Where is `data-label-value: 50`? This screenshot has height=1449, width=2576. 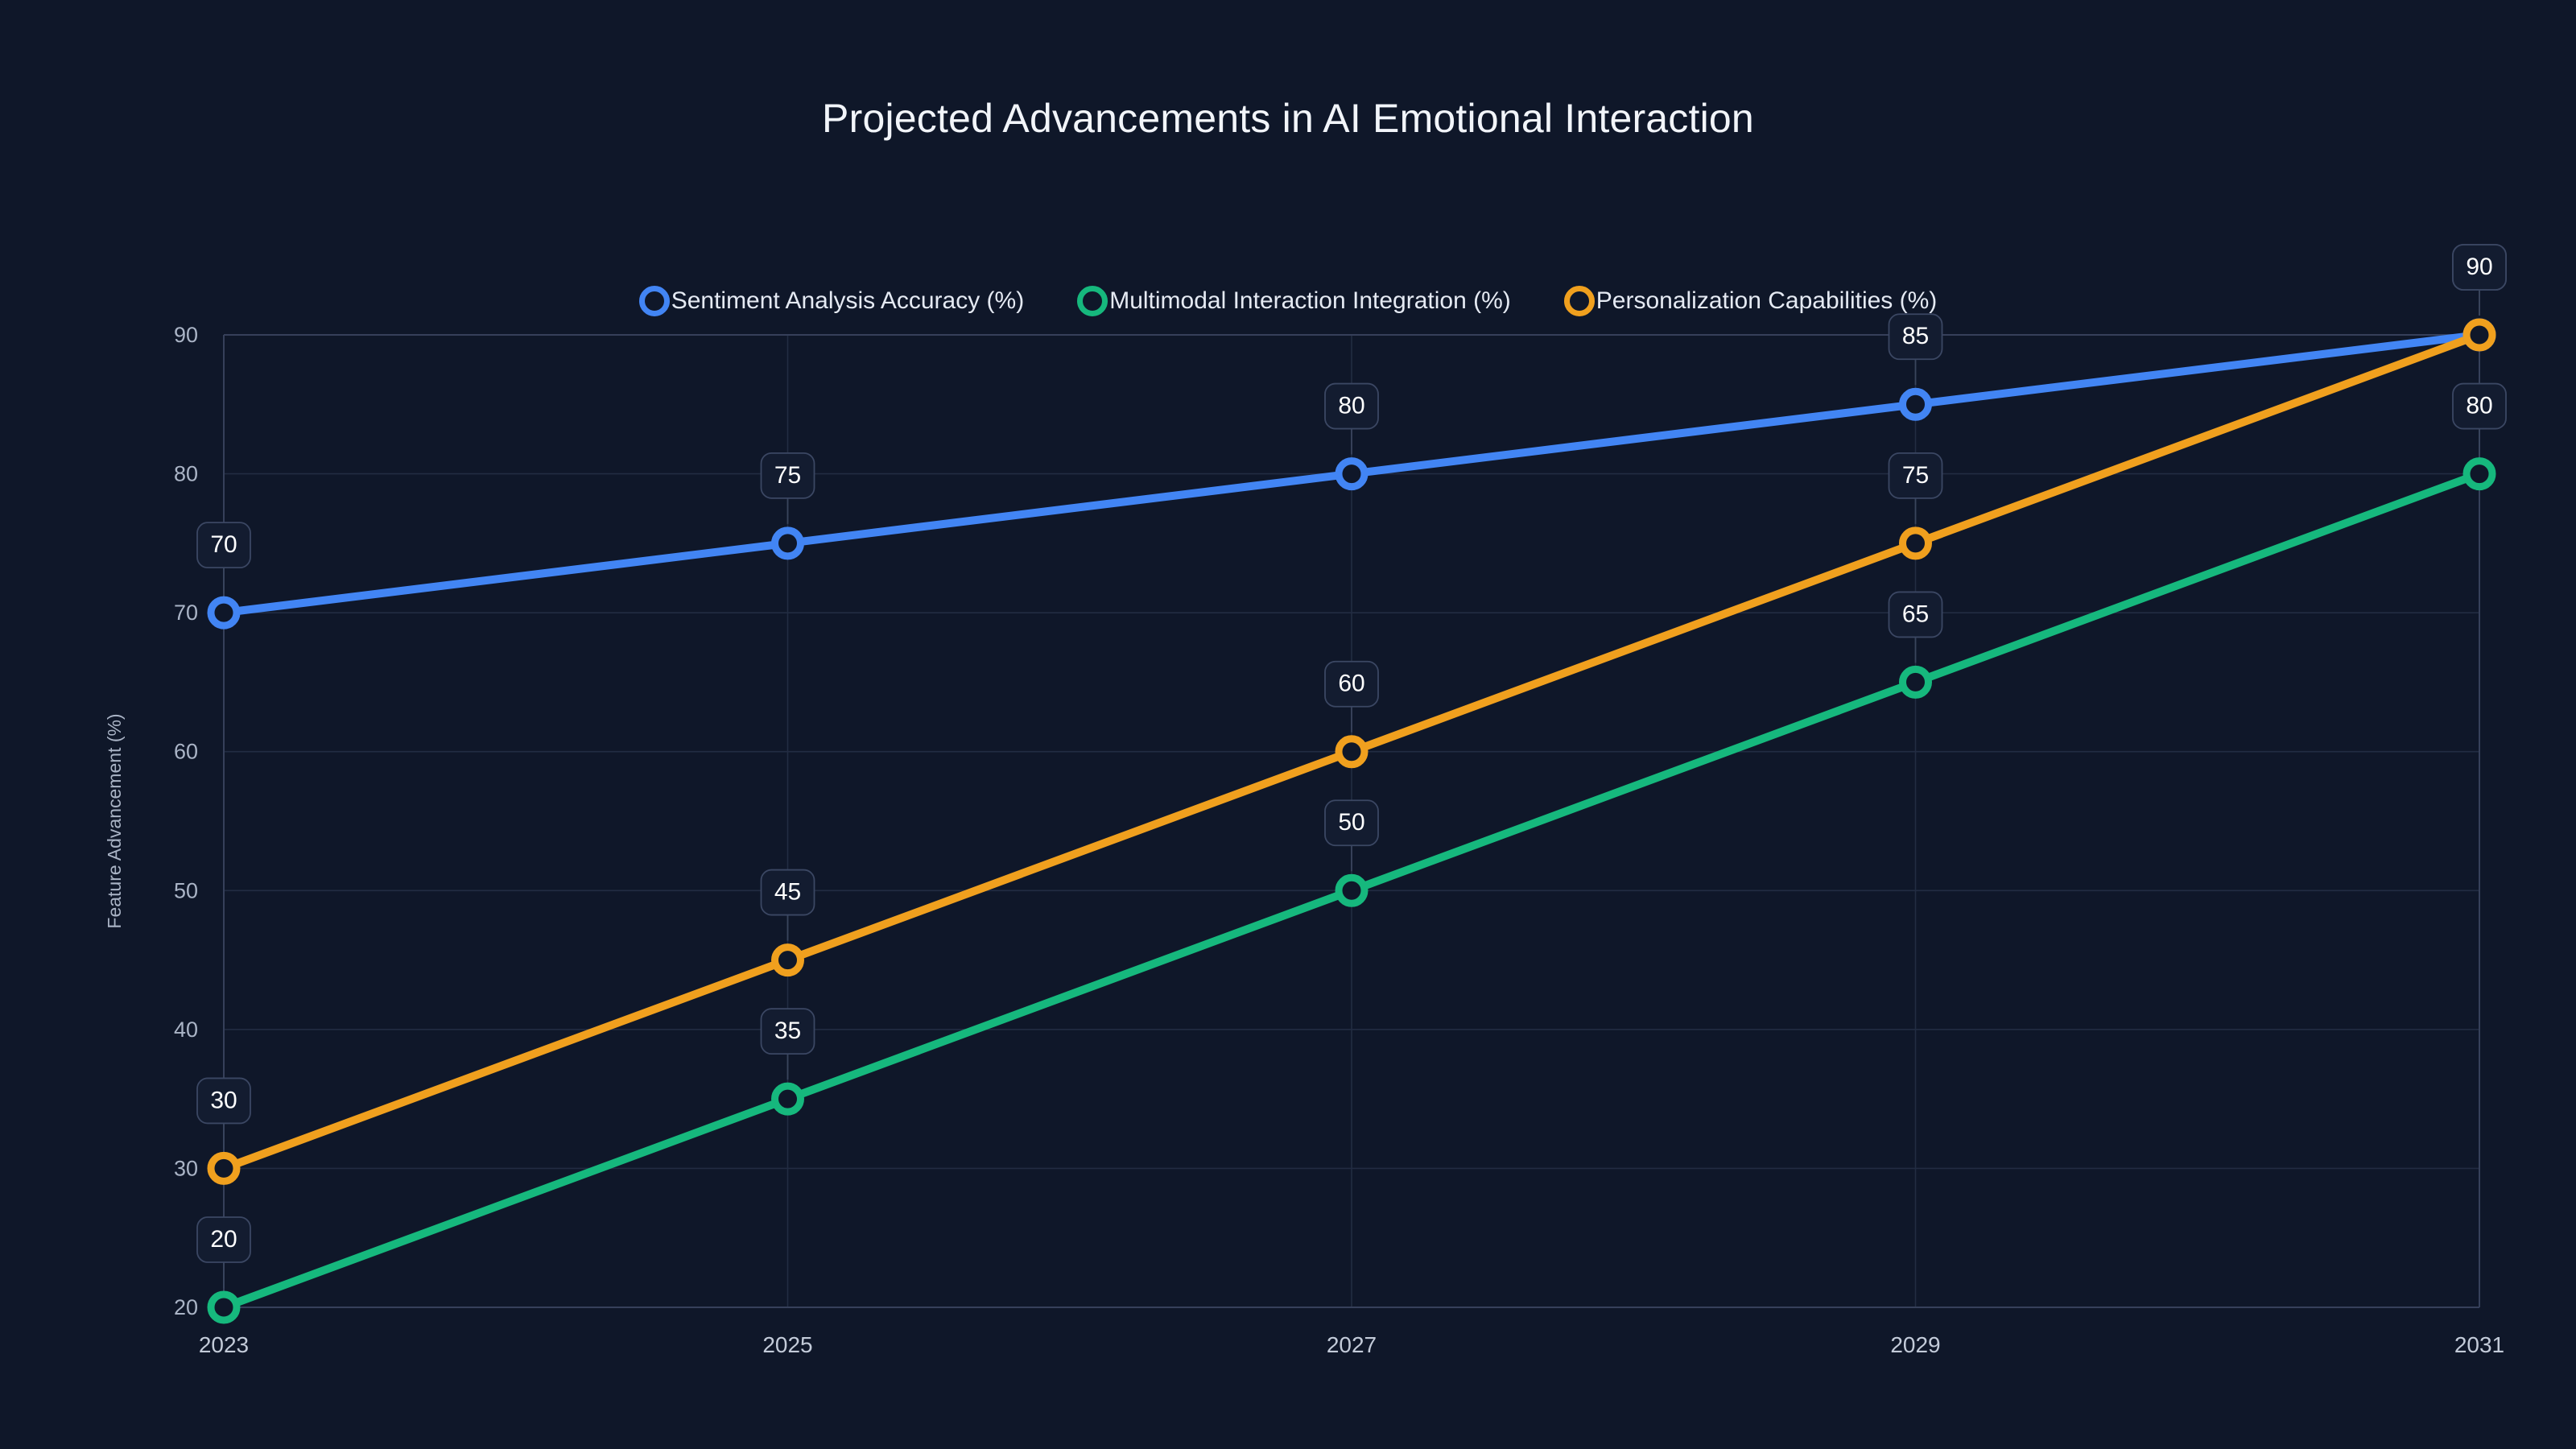 data-label-value: 50 is located at coordinates (1351, 822).